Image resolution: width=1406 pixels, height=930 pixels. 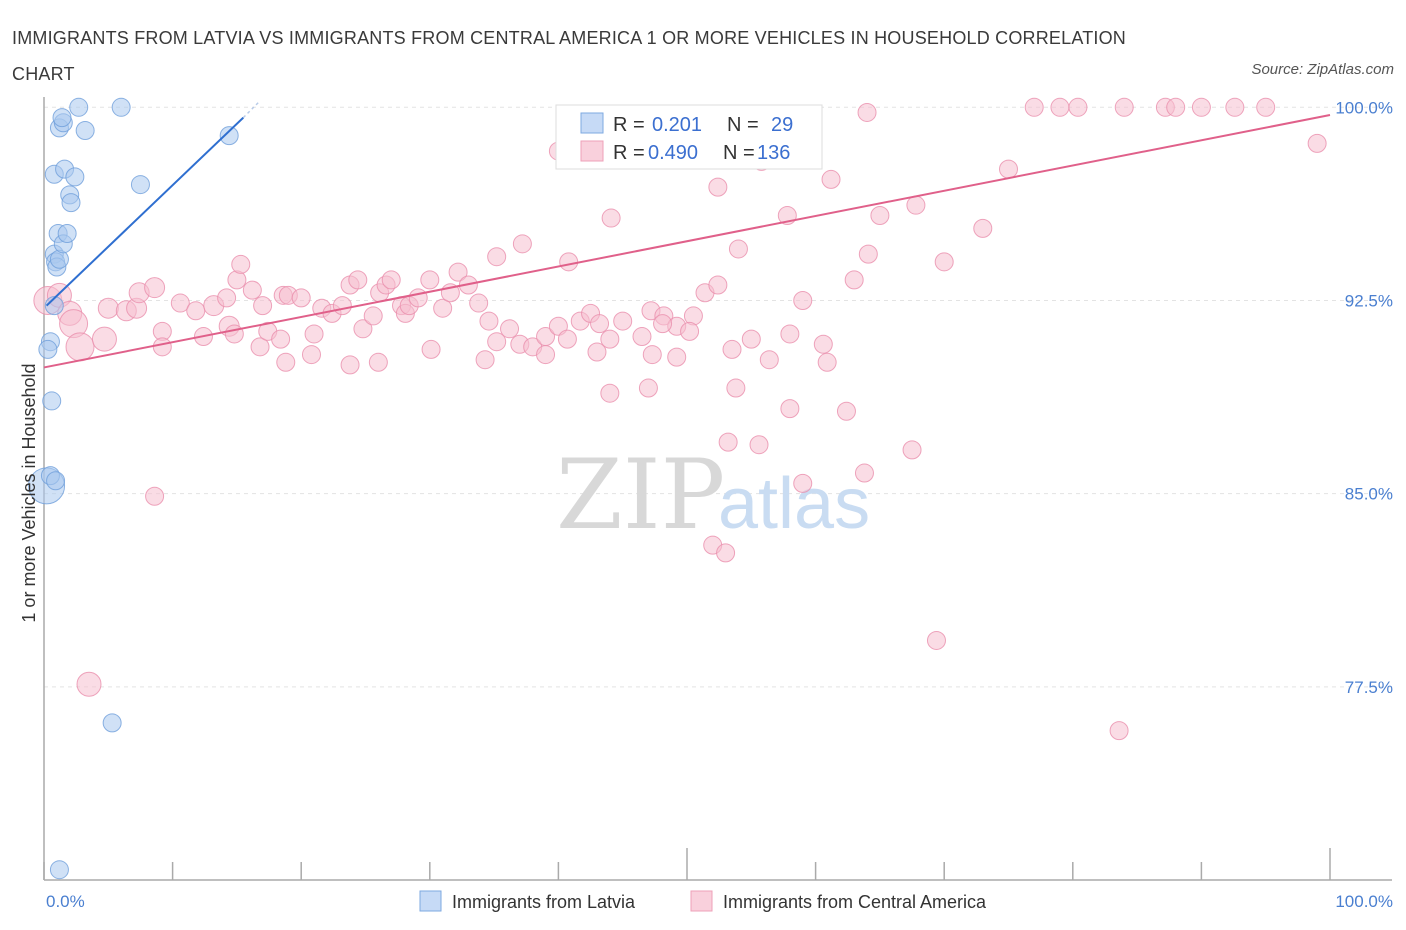 I want to click on y-tick-labels: 77.5% 85.0% 92.5% 100.0%, so click(x=1364, y=397).